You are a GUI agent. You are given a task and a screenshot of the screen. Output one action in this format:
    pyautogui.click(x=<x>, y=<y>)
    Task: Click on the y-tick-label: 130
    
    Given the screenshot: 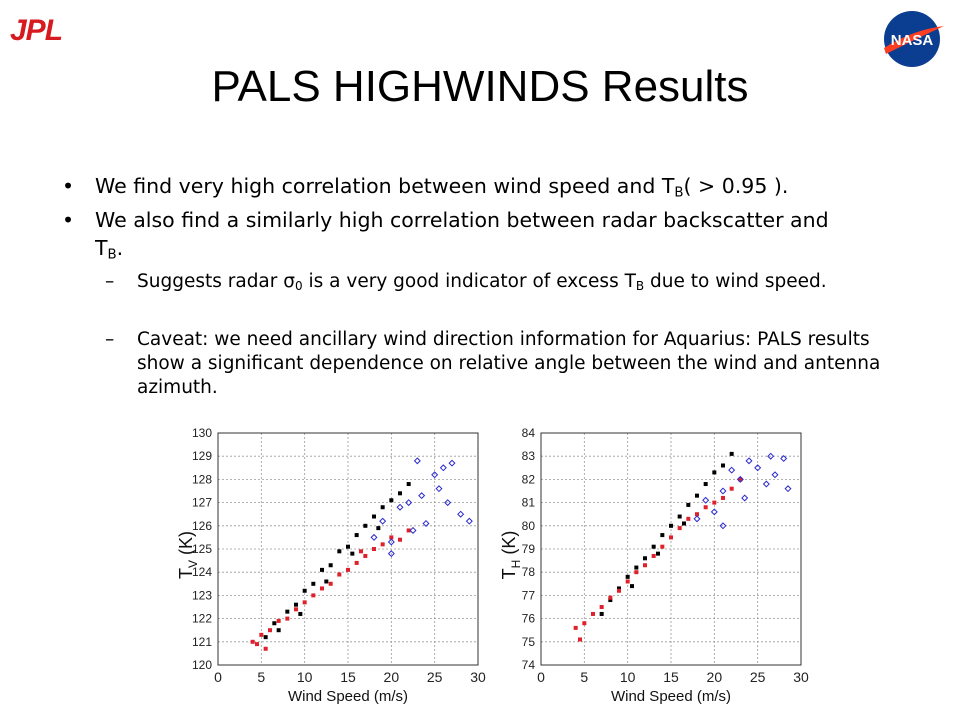 What is the action you would take?
    pyautogui.click(x=202, y=433)
    